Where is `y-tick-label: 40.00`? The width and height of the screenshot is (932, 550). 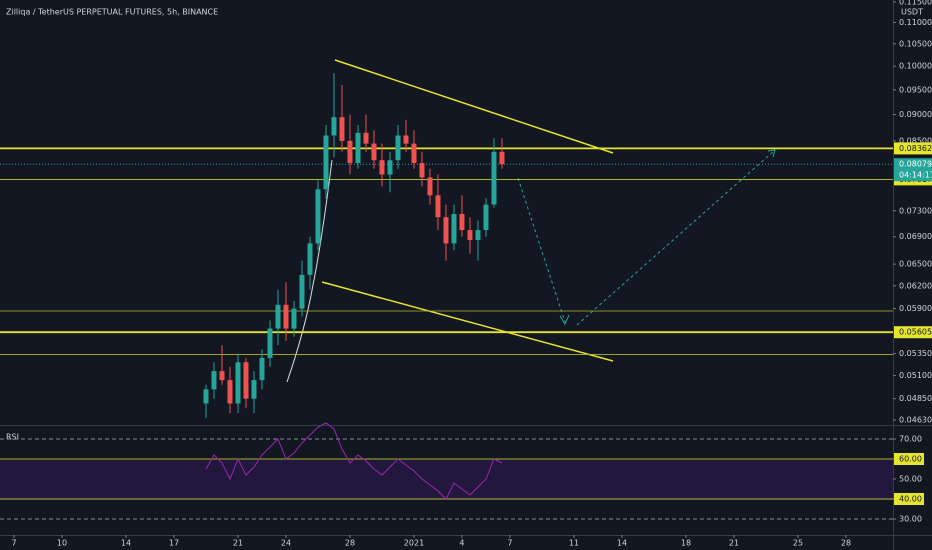
y-tick-label: 40.00 is located at coordinates (910, 499).